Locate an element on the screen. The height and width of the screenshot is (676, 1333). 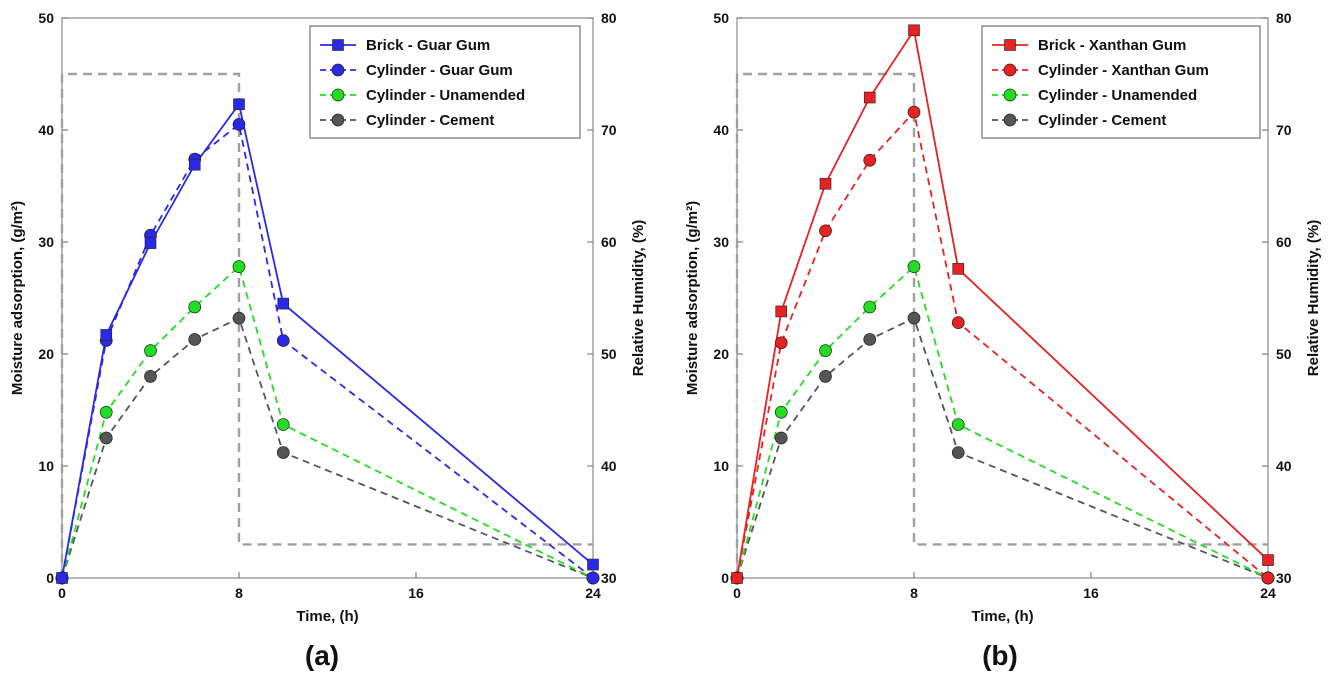
y2-tick-label: 80 is located at coordinates (1284, 18).